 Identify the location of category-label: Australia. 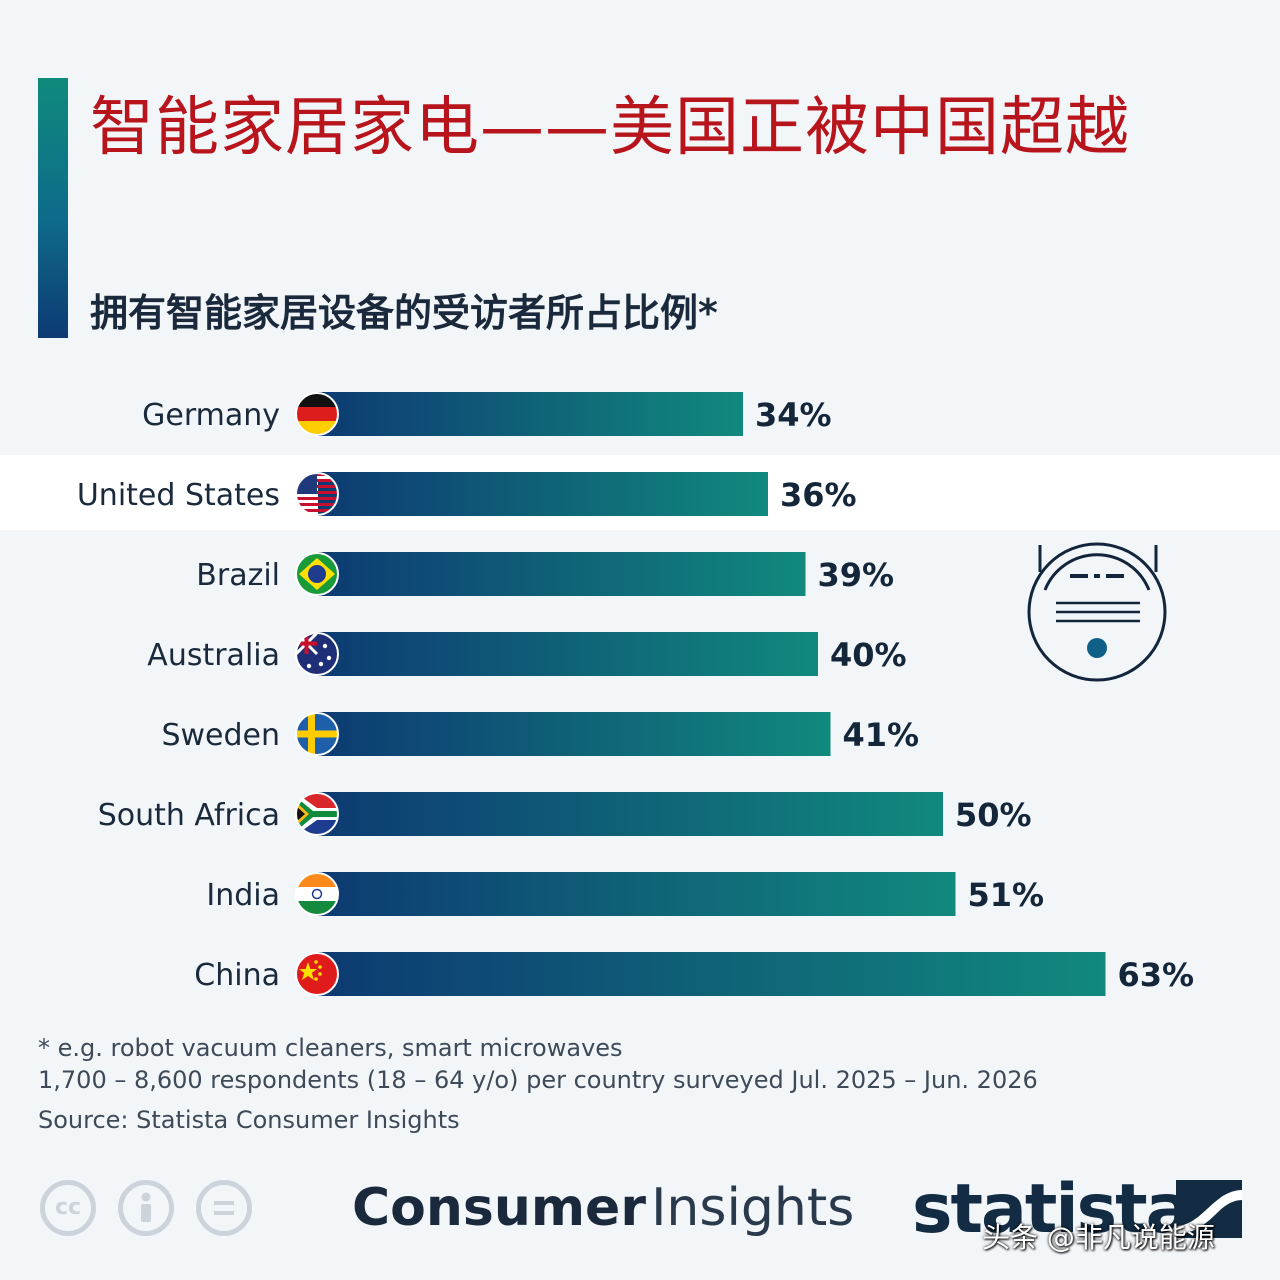
(213, 655).